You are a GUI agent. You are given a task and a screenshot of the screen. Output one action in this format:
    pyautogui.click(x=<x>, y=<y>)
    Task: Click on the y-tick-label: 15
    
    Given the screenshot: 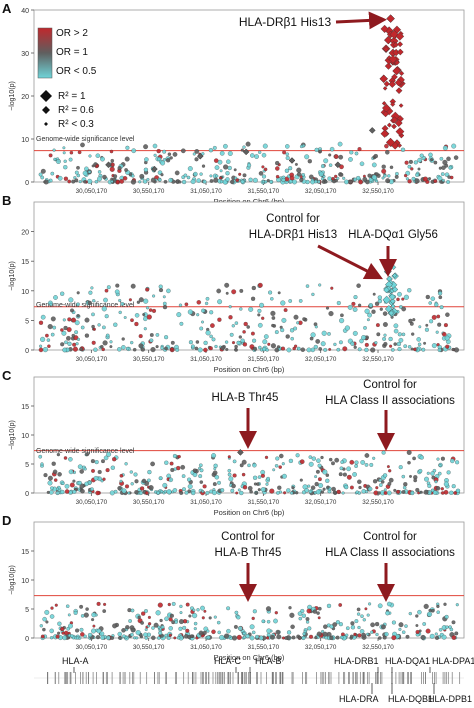 What is the action you would take?
    pyautogui.click(x=25, y=552)
    